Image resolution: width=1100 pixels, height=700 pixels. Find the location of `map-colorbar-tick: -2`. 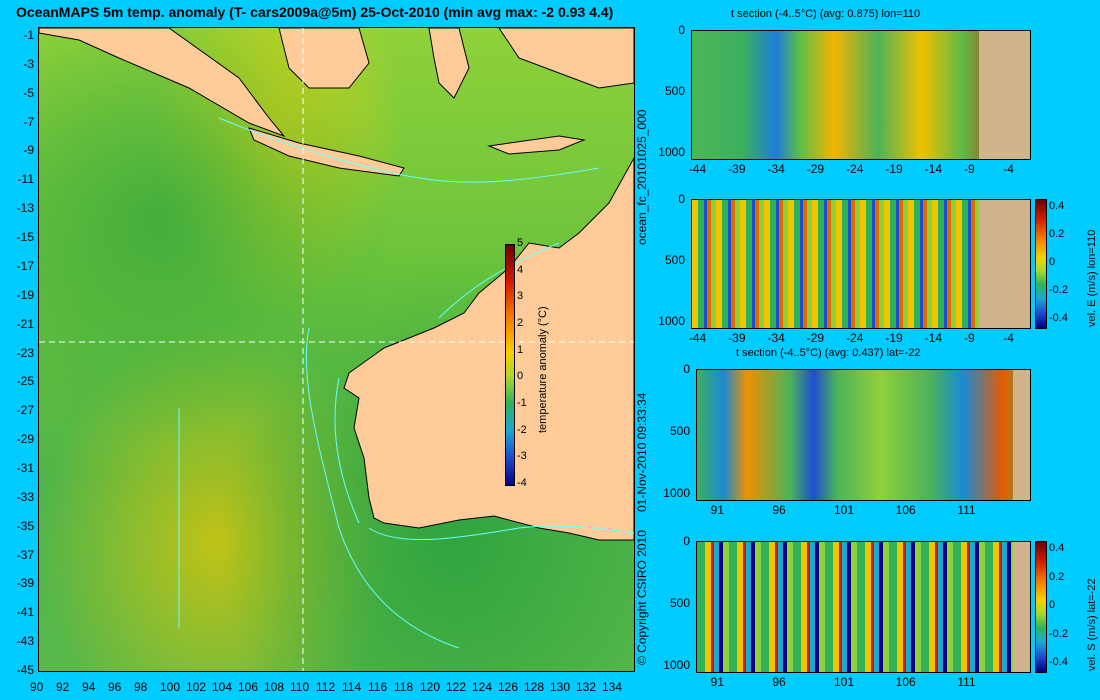

map-colorbar-tick: -2 is located at coordinates (522, 429).